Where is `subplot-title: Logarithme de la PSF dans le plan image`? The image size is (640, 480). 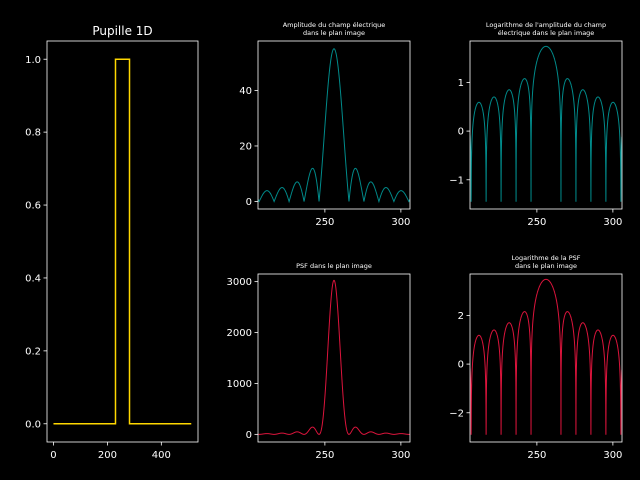 subplot-title: Logarithme de la PSF dans le plan image is located at coordinates (546, 262).